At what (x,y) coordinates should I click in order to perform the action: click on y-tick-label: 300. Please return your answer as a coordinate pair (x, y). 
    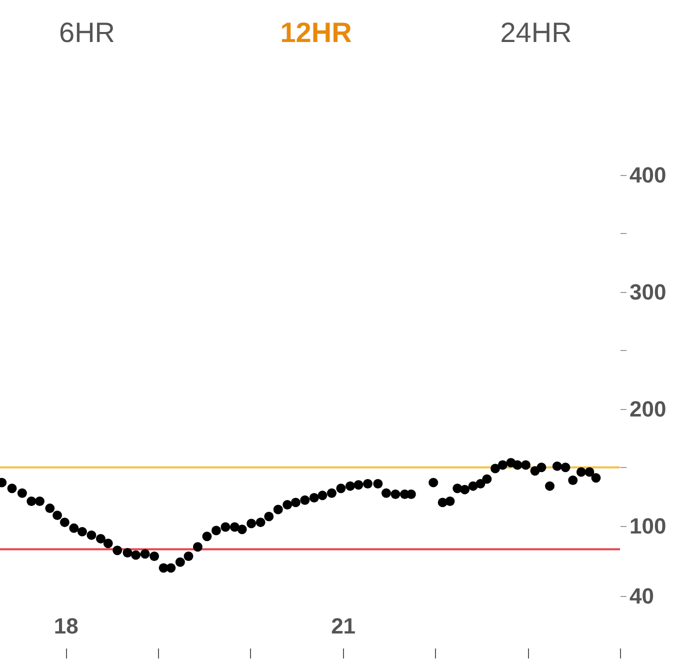
    Looking at the image, I should click on (648, 291).